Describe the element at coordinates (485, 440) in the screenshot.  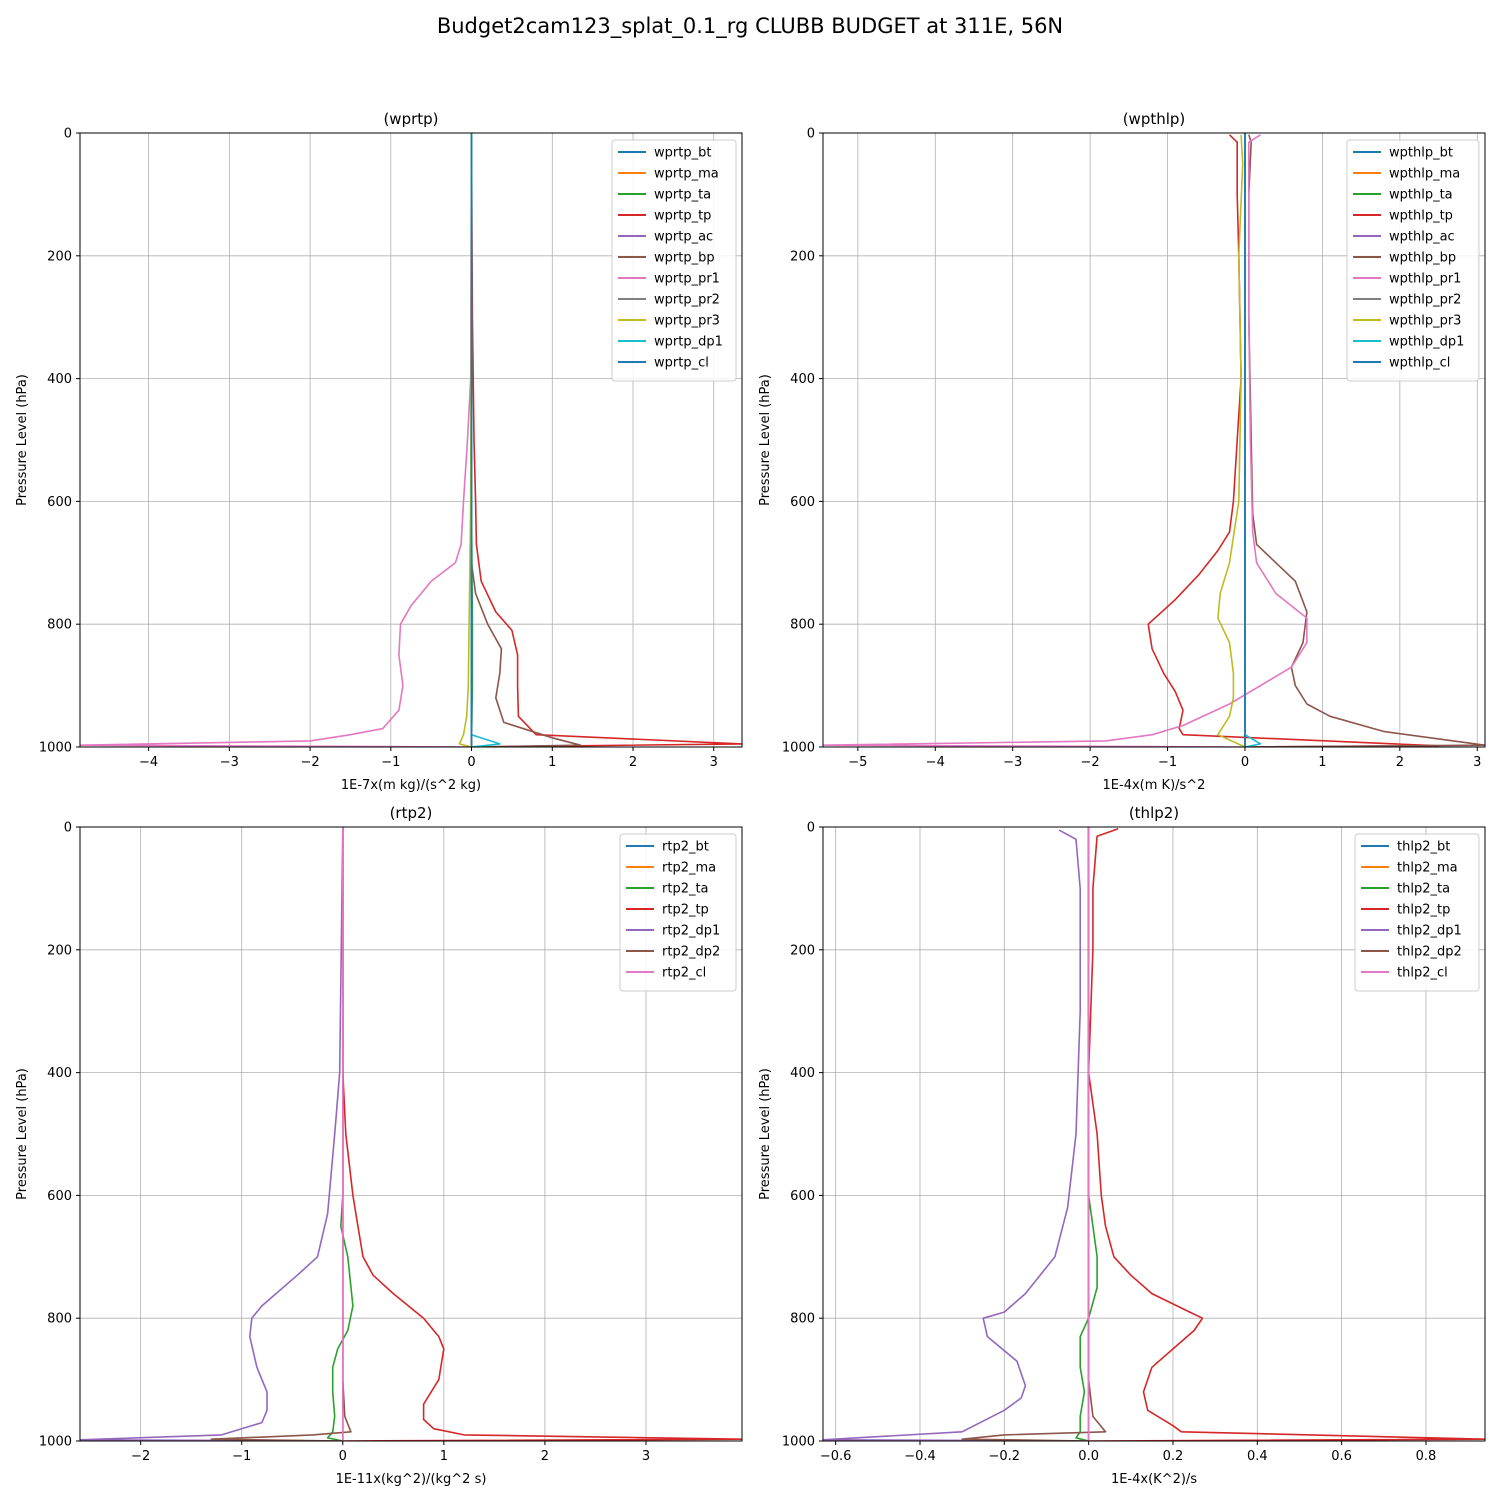
I see `series-line-wprtp_dp1` at that location.